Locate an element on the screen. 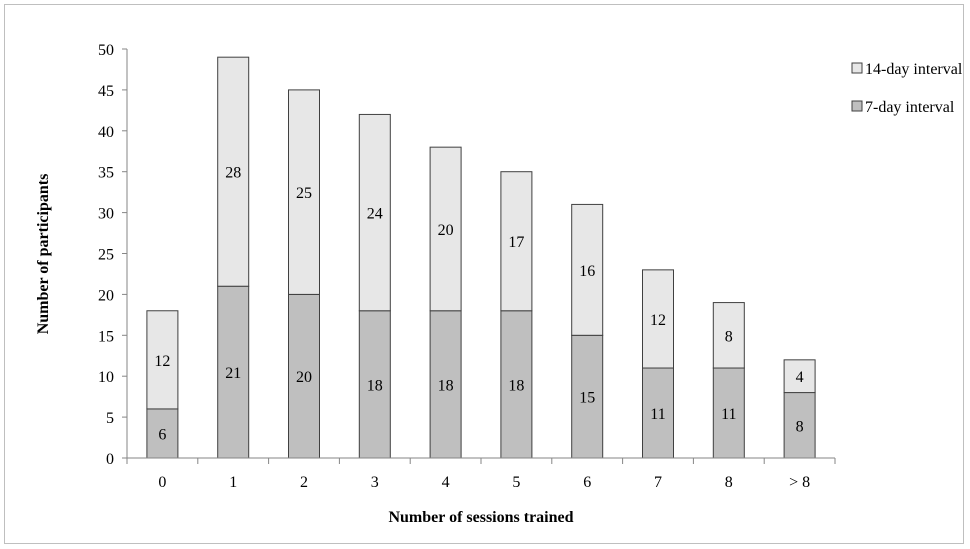 The height and width of the screenshot is (549, 970). y-tick-label-4: 20 is located at coordinates (106, 295).